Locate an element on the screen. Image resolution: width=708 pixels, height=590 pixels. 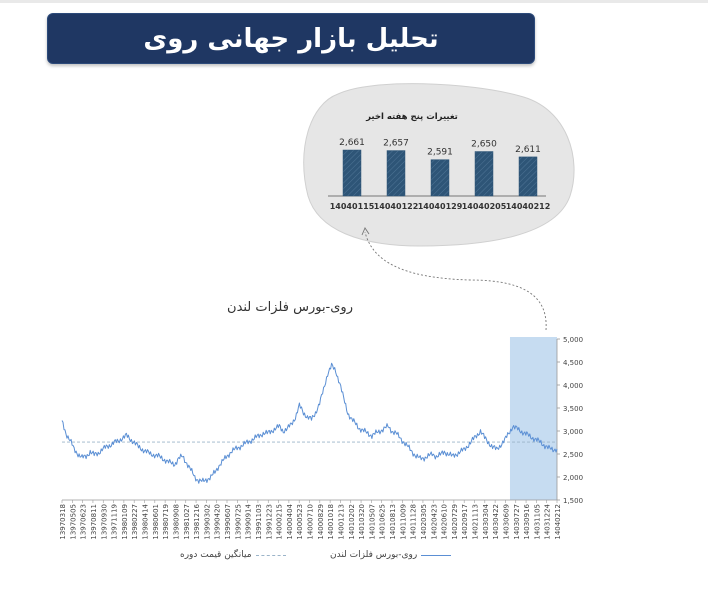
x-tick-label: 14030609 is located at coordinates (506, 522).